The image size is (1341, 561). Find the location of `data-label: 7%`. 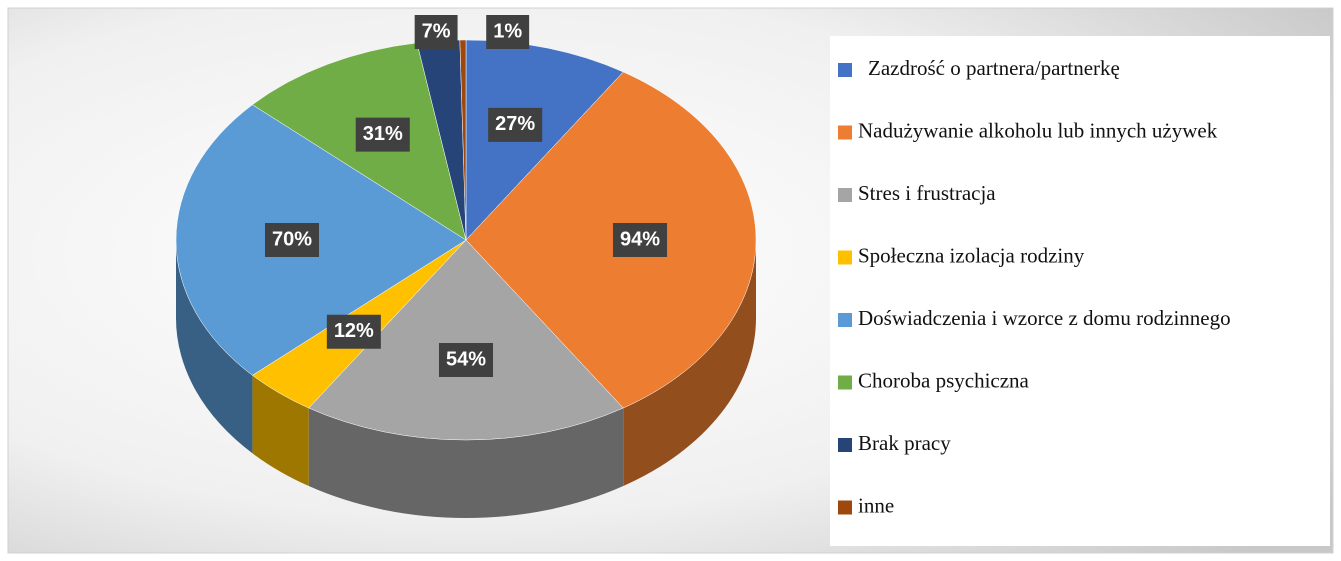

data-label: 7% is located at coordinates (436, 31).